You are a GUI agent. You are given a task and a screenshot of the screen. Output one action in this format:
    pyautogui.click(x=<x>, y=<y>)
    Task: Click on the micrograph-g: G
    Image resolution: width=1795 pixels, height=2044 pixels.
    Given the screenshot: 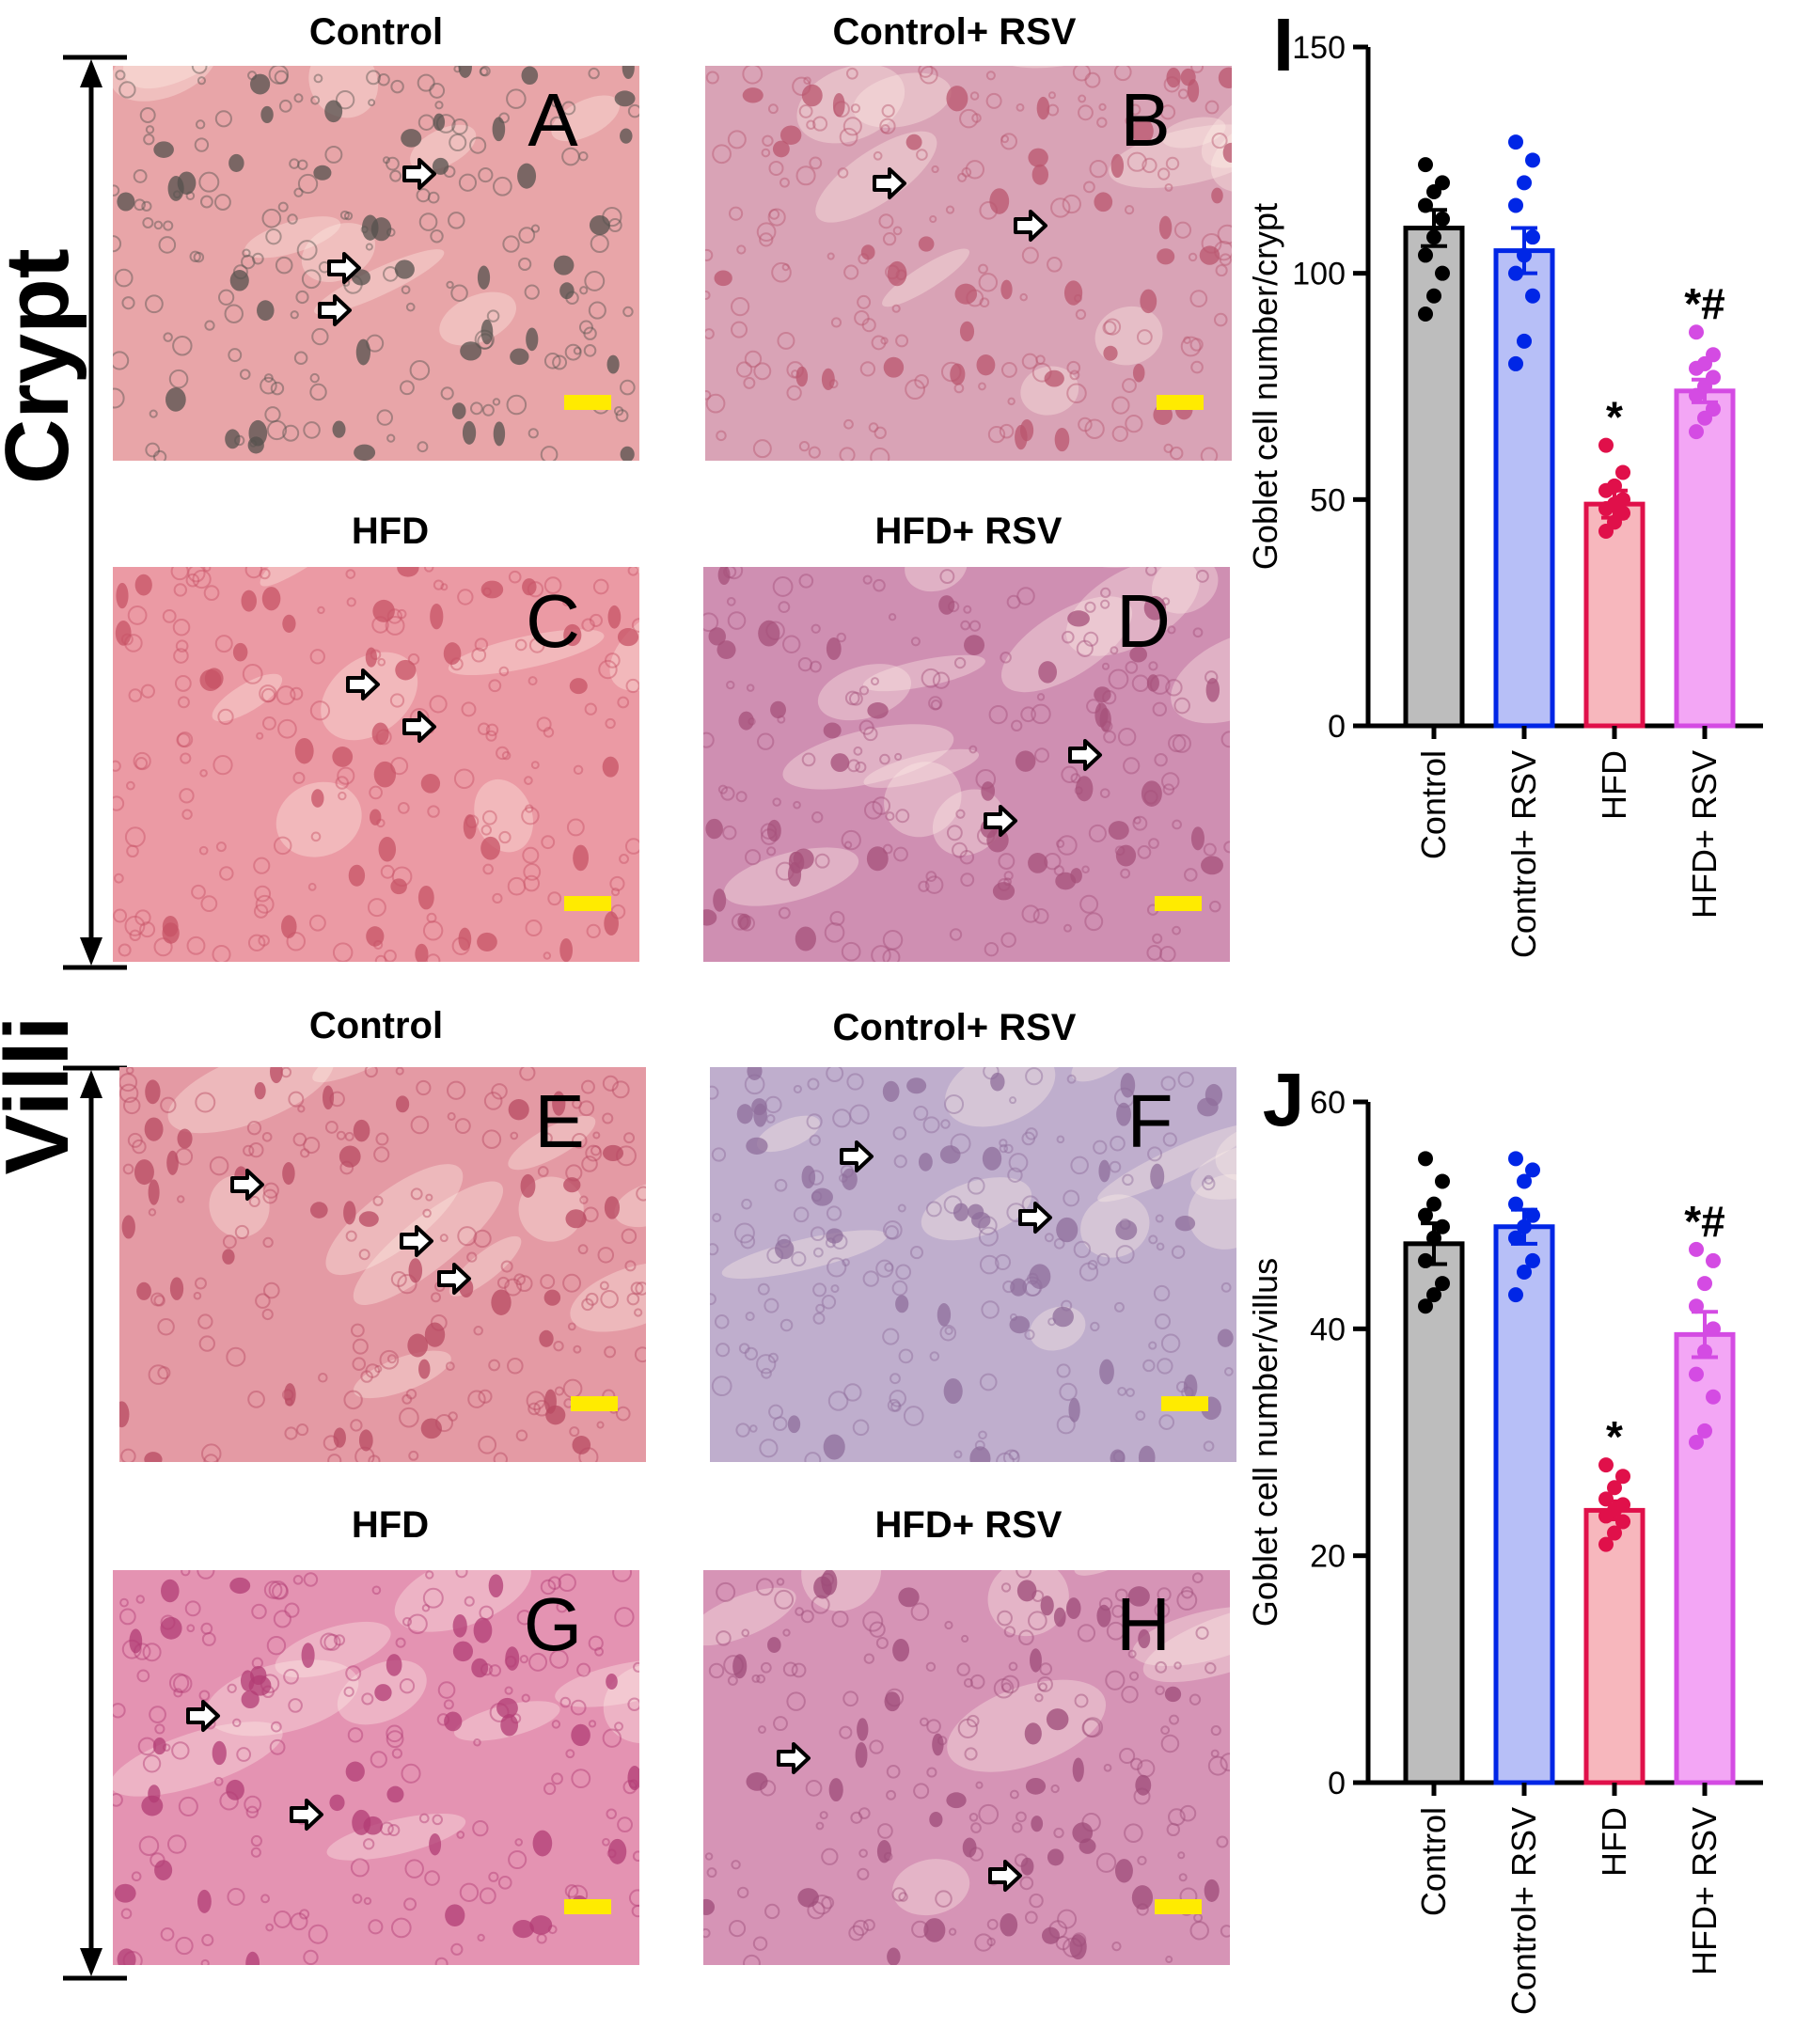 What is the action you would take?
    pyautogui.click(x=376, y=1767)
    